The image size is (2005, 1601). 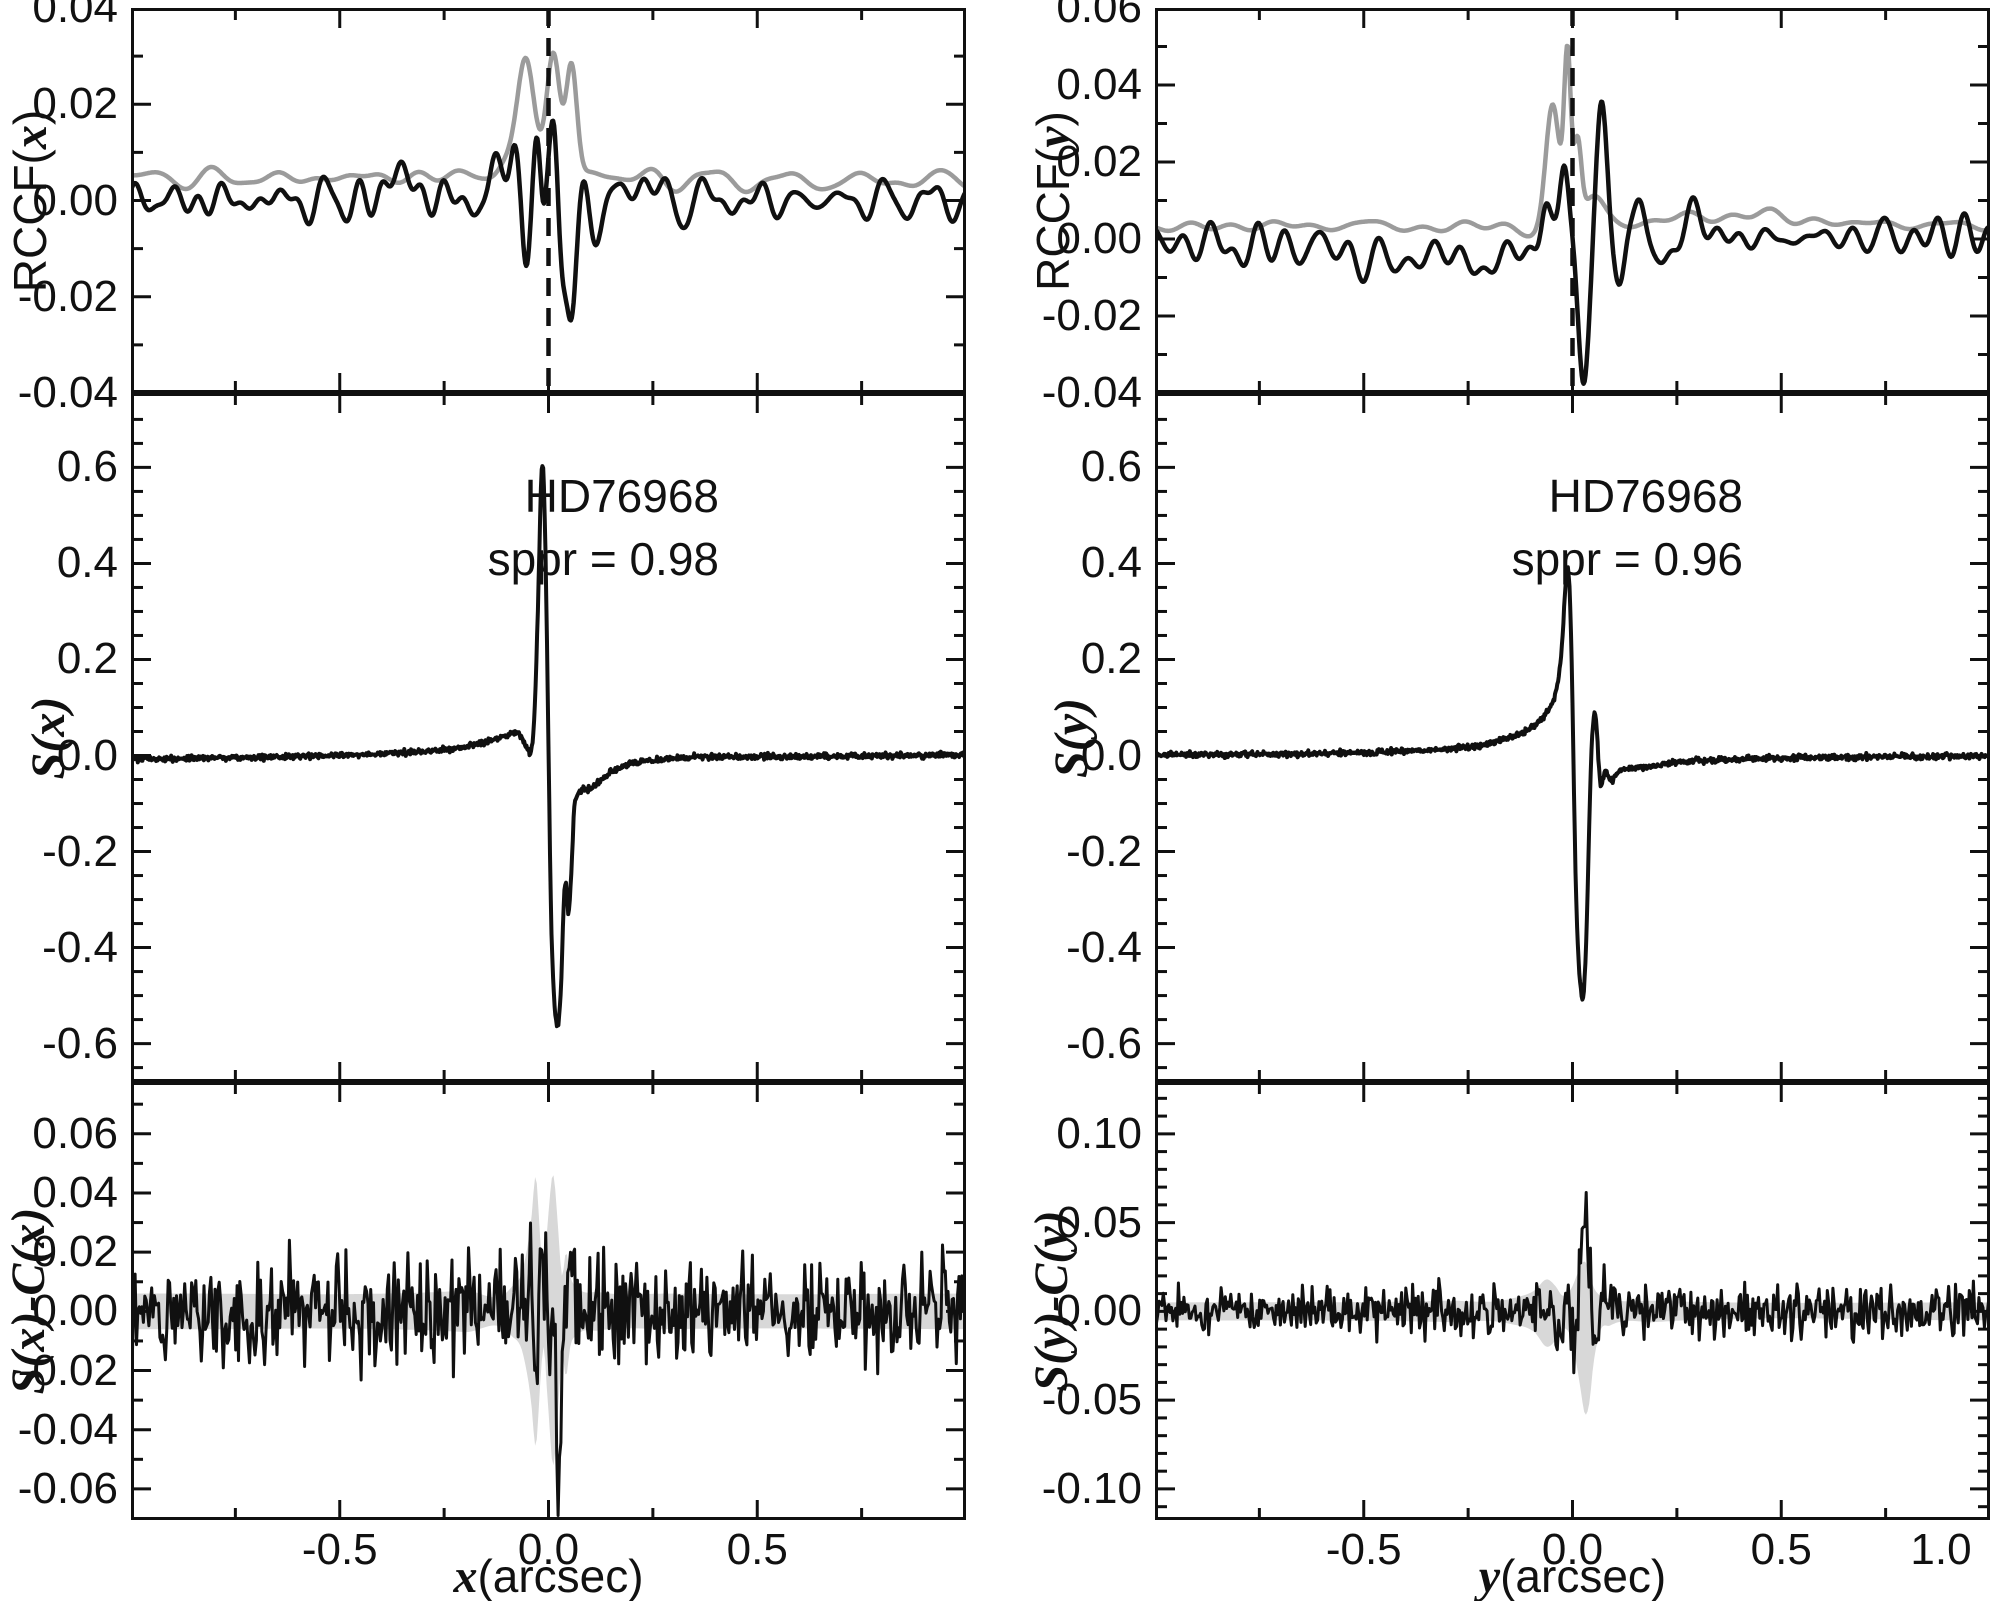 I want to click on x-axis-title-residual-y: y (arcsec), so click(x=1573, y=1575).